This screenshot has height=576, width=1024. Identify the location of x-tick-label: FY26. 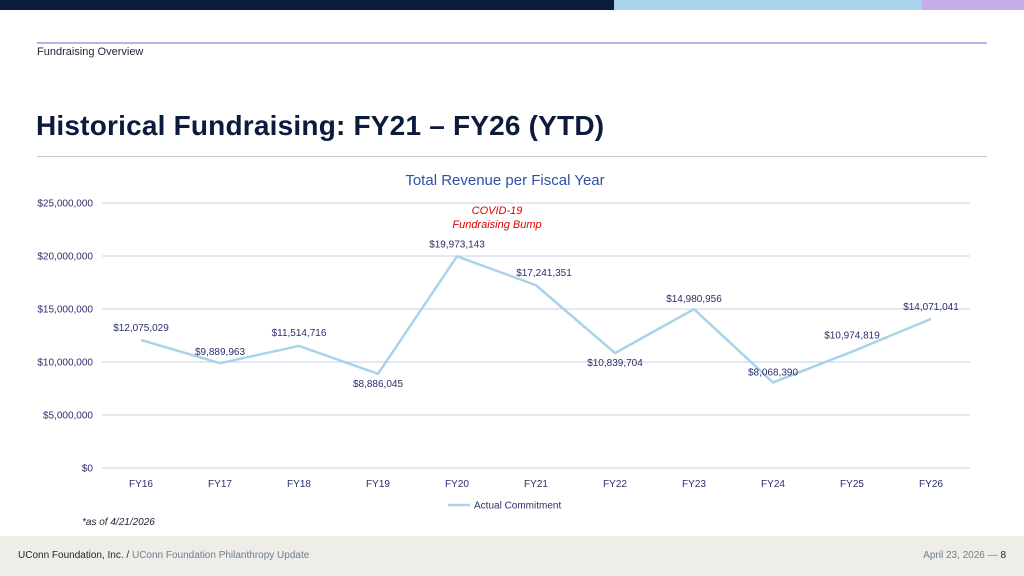
(931, 484).